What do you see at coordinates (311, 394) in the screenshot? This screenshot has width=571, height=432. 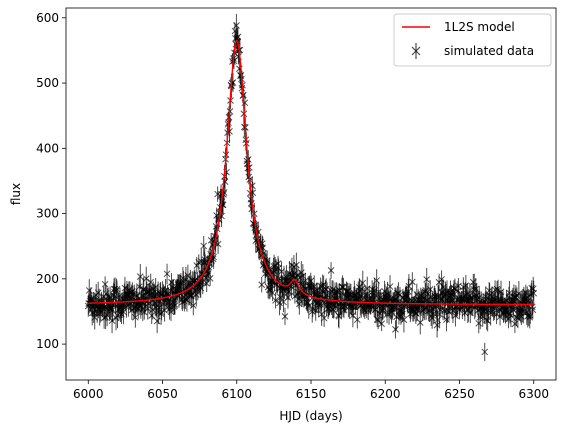 I see `x-tick-label: 6150` at bounding box center [311, 394].